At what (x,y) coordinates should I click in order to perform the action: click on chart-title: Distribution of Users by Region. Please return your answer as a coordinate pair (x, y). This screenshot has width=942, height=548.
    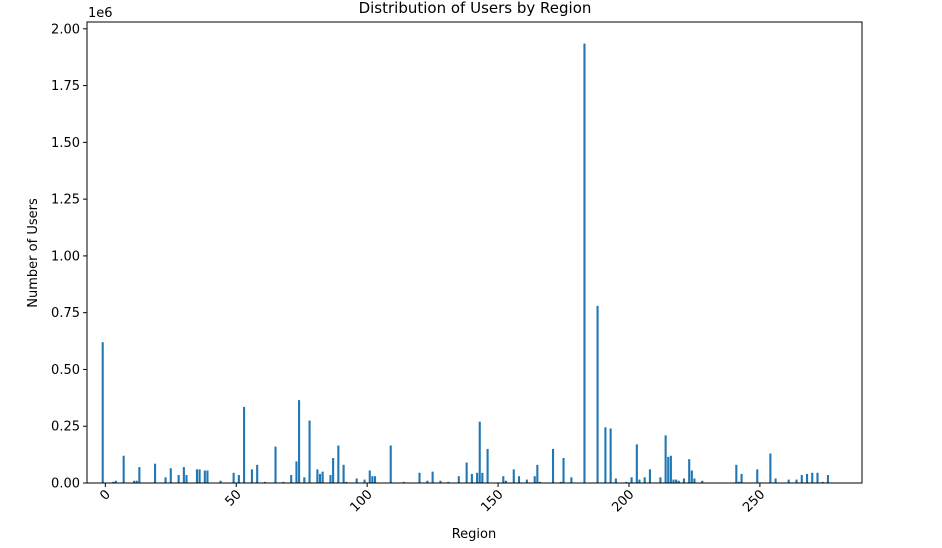
    Looking at the image, I should click on (475, 8).